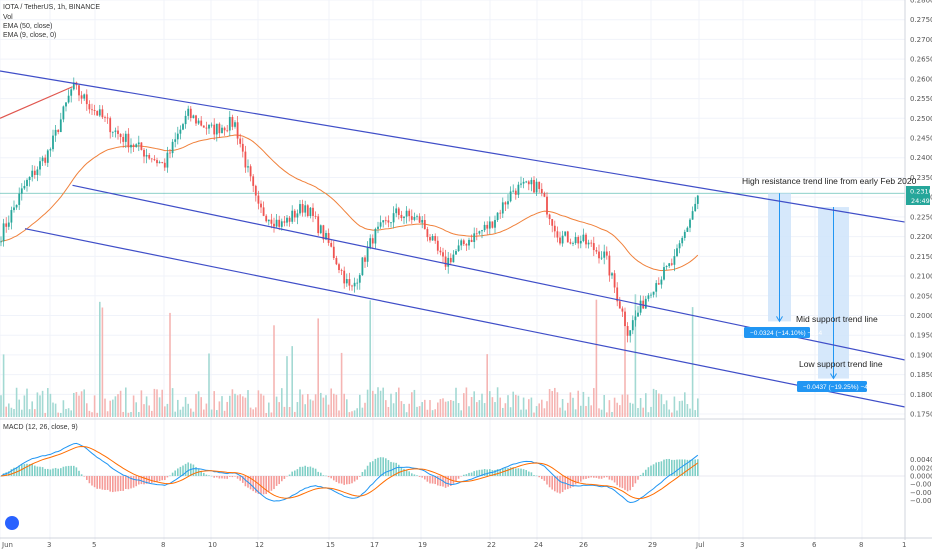 The width and height of the screenshot is (932, 550). What do you see at coordinates (918, 200) in the screenshot?
I see `countdown-badge` at bounding box center [918, 200].